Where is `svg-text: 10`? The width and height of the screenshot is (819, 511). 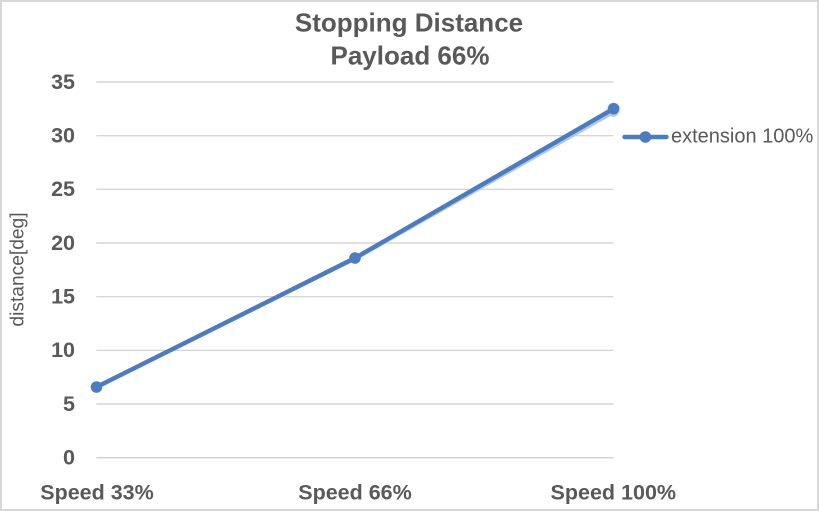 svg-text: 10 is located at coordinates (63, 350).